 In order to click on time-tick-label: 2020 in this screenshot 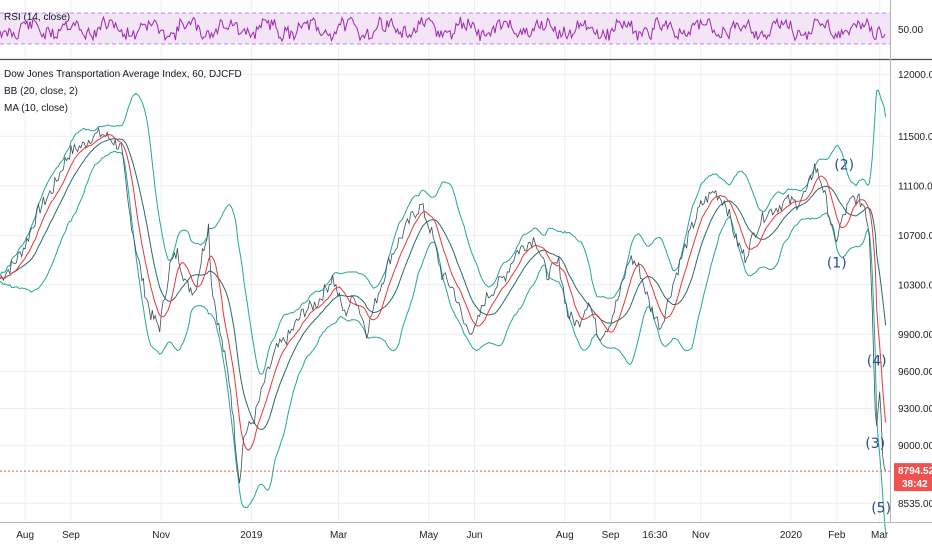, I will do `click(791, 535)`.